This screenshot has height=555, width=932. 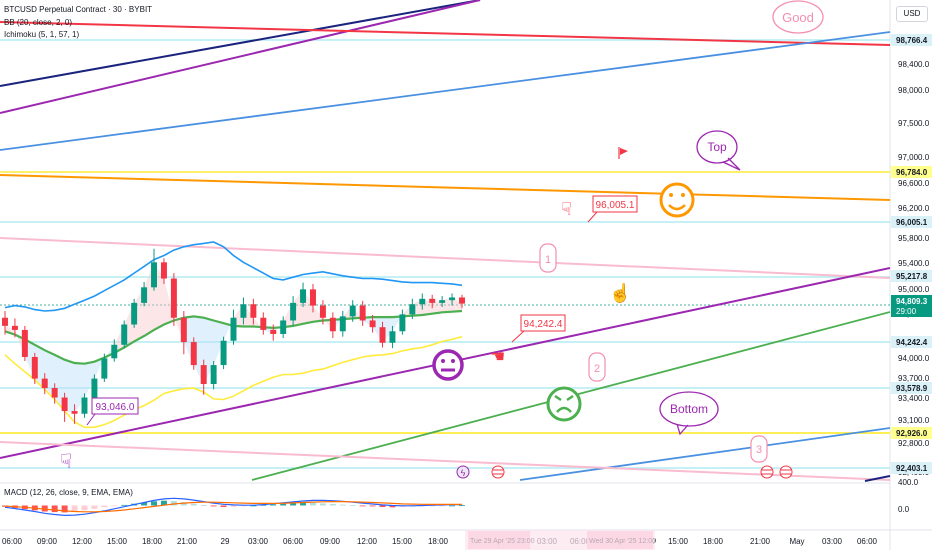 What do you see at coordinates (912, 14) in the screenshot?
I see `currency-label: USD` at bounding box center [912, 14].